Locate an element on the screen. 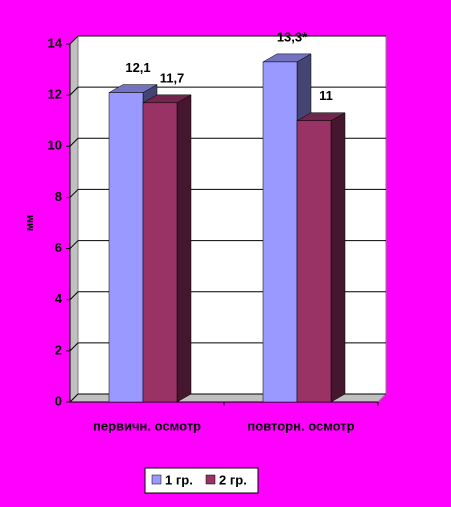 The height and width of the screenshot is (507, 451). value-label: 12,1 is located at coordinates (137, 67).